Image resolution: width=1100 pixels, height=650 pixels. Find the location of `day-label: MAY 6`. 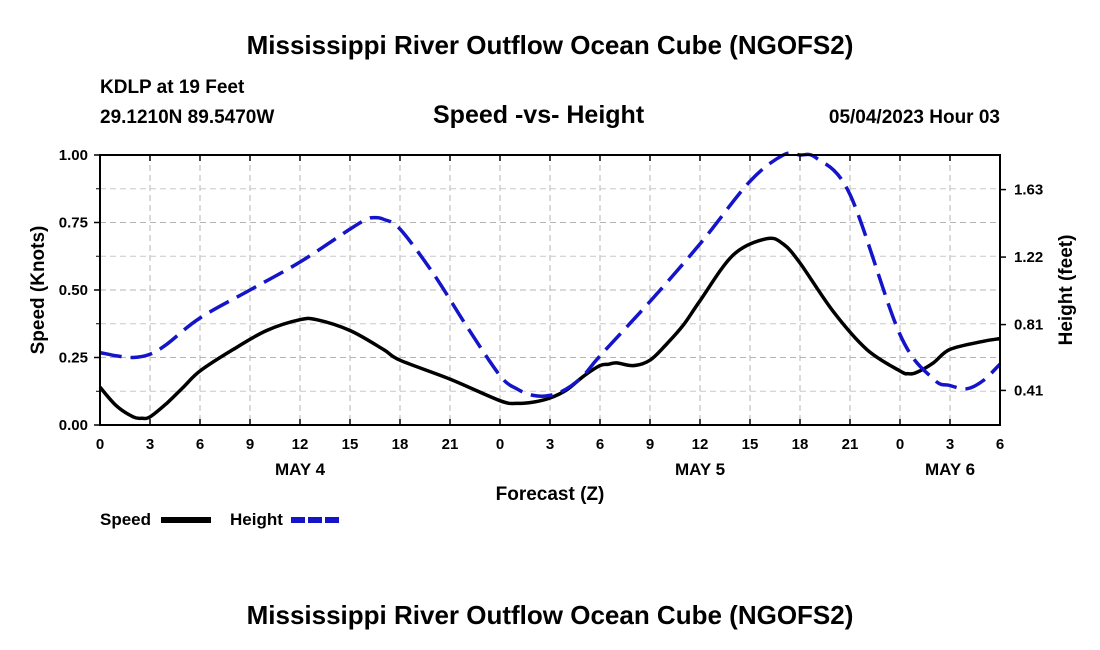

day-label: MAY 6 is located at coordinates (950, 469).